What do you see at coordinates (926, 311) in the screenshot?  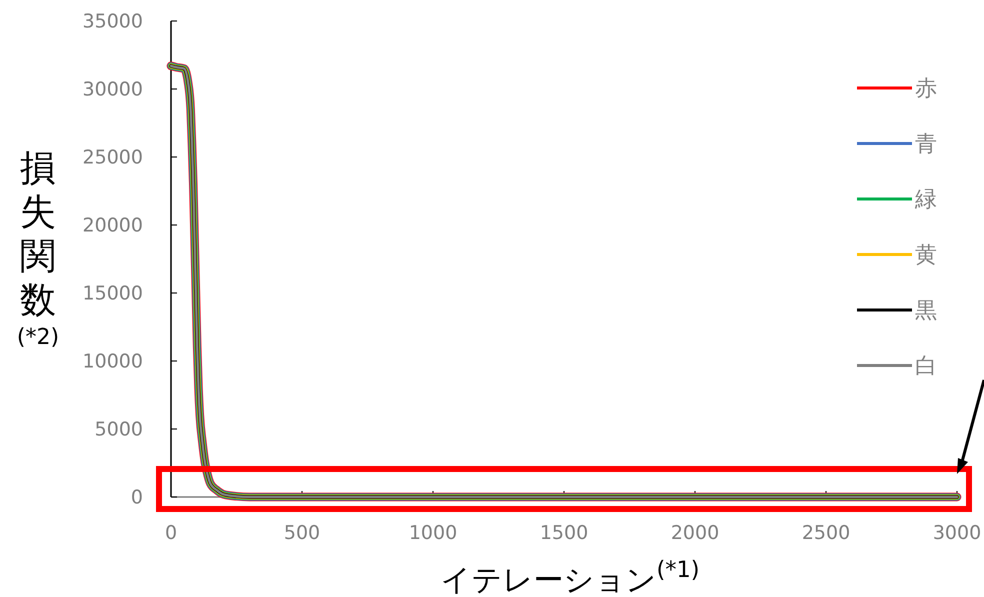 I see `legend-label: 黒` at bounding box center [926, 311].